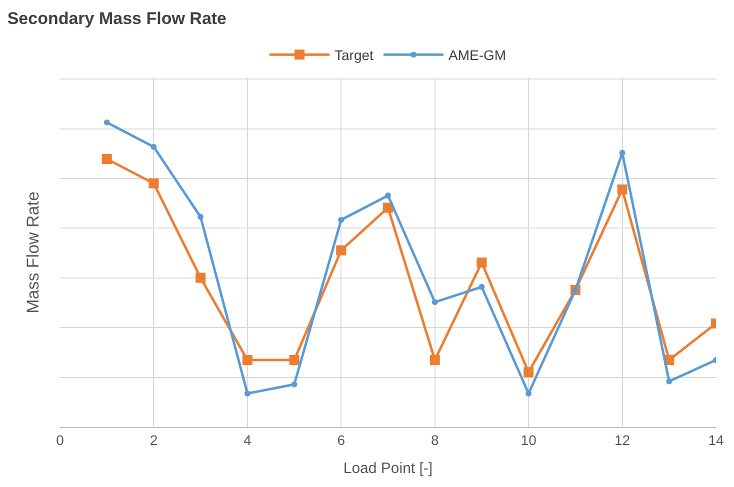 This screenshot has height=487, width=734. I want to click on x-tick-label: 4, so click(248, 440).